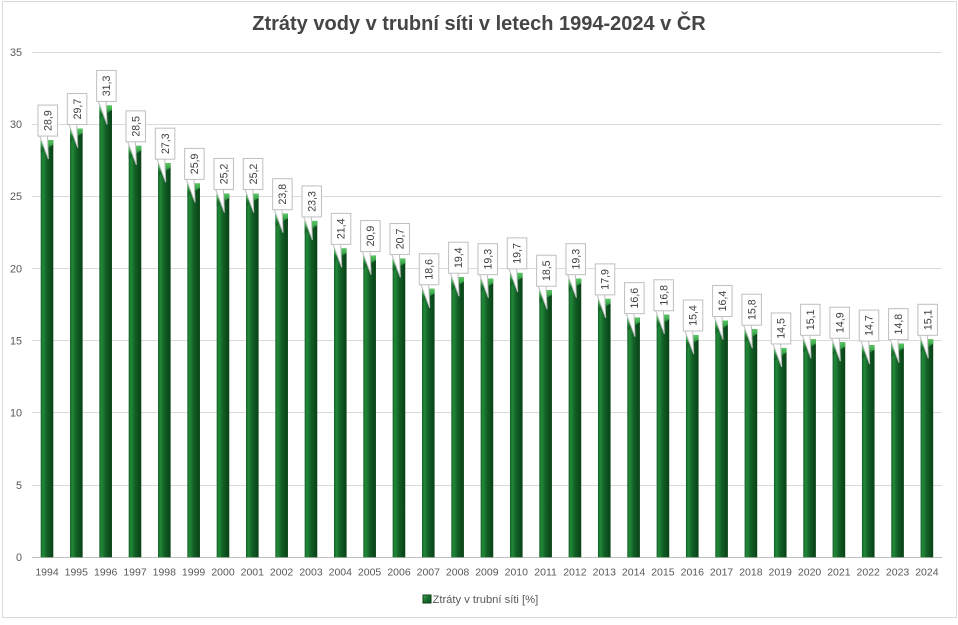 This screenshot has height=625, width=958. What do you see at coordinates (723, 301) in the screenshot?
I see `svg-text: 16,4` at bounding box center [723, 301].